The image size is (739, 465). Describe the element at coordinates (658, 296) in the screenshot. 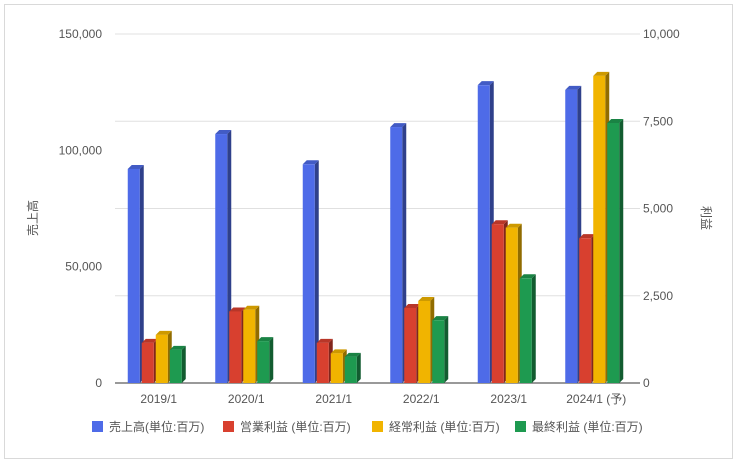

I see `y-right-tick-label: 2,500` at that location.